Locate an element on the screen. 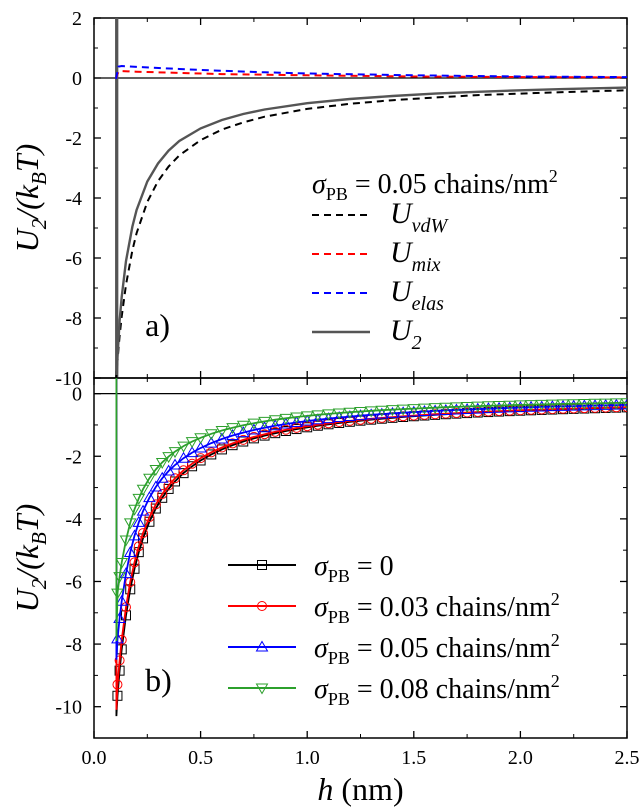 The width and height of the screenshot is (642, 808). x-tick-label: 2.0 is located at coordinates (520, 758).